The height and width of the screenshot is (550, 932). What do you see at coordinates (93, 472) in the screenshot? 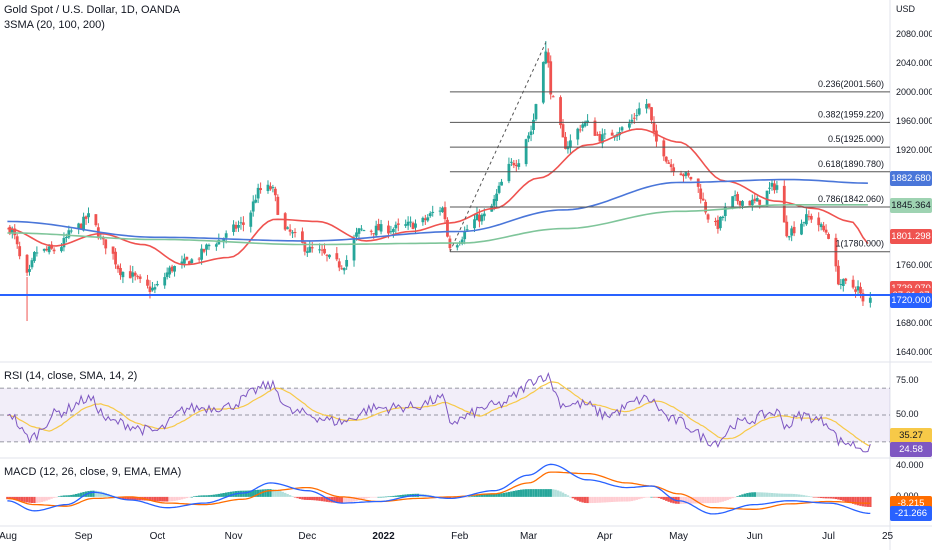
I see `macd-label: MACD (12, 26, close, 9, EMA, EMA)` at bounding box center [93, 472].